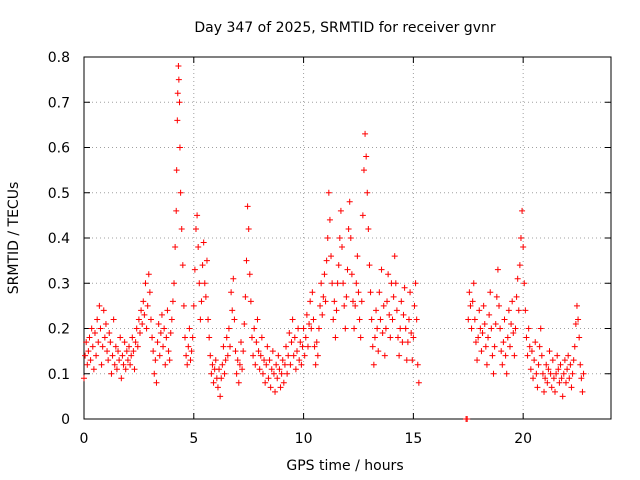 This screenshot has height=480, width=640. Describe the element at coordinates (59, 149) in the screenshot. I see `y-tick-label: 0.6` at that location.